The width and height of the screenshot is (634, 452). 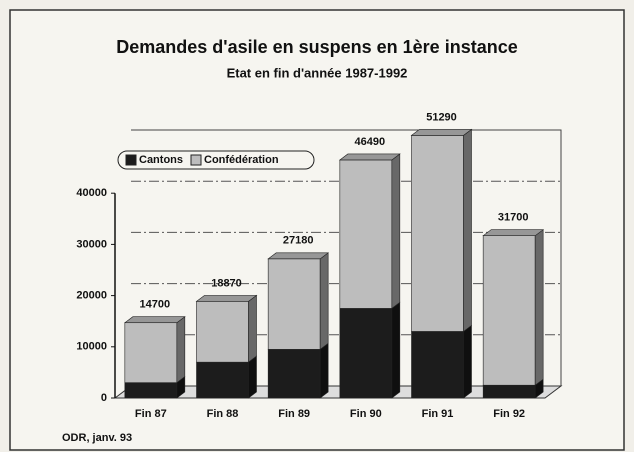 What do you see at coordinates (317, 72) in the screenshot?
I see `chart-subtitle: Etat en fin d'année 1987-1992` at bounding box center [317, 72].